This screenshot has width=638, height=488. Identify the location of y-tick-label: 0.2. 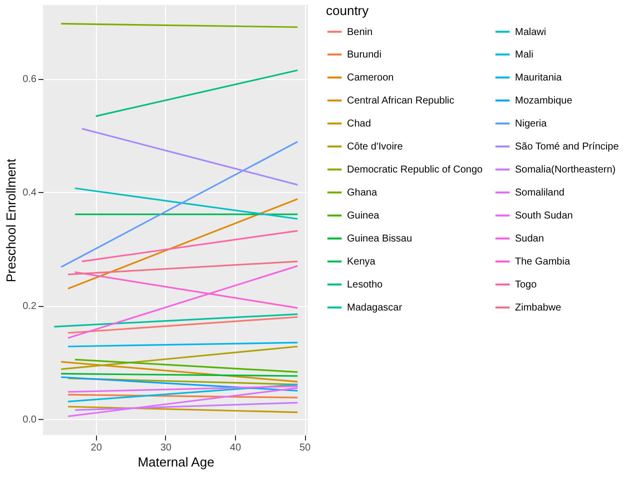
(29, 306).